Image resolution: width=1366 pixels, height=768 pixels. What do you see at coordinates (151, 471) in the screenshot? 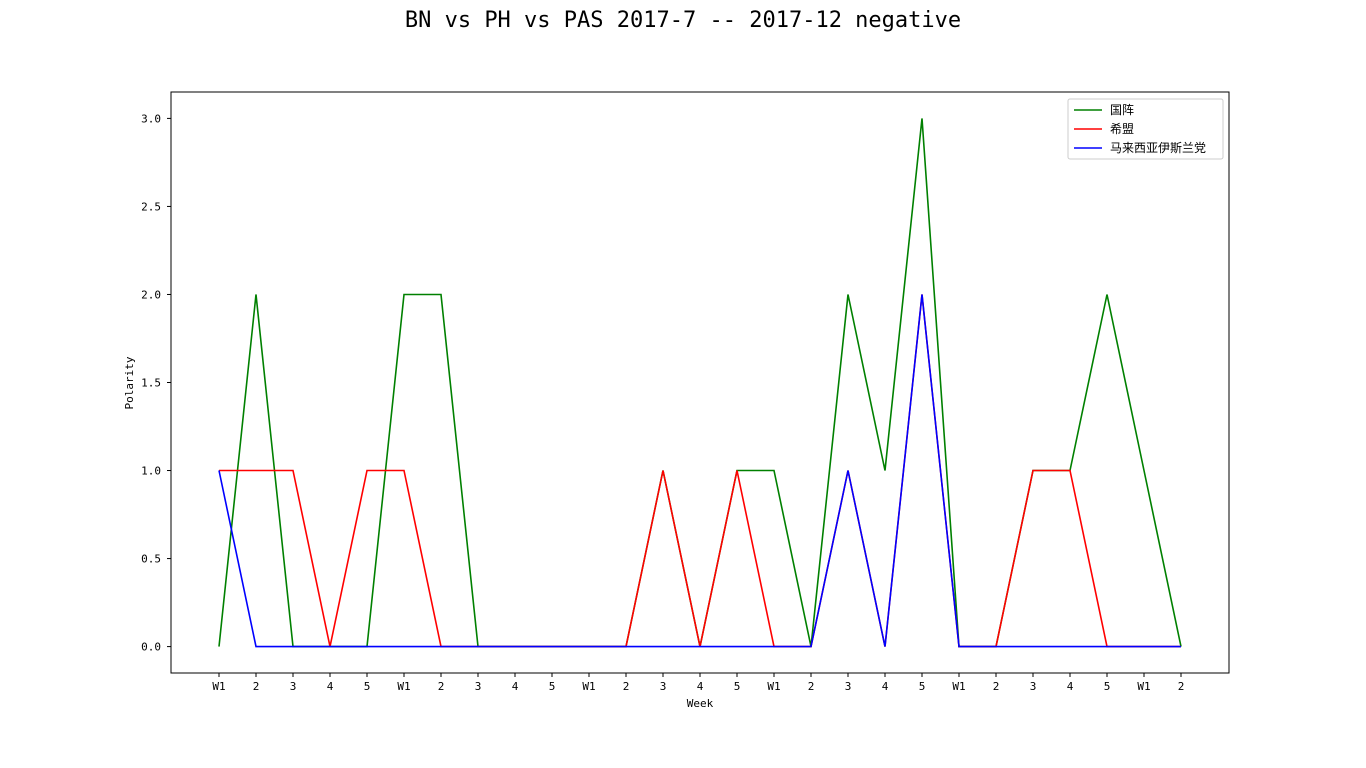
I see `y-tick-label: 1.0` at bounding box center [151, 471].